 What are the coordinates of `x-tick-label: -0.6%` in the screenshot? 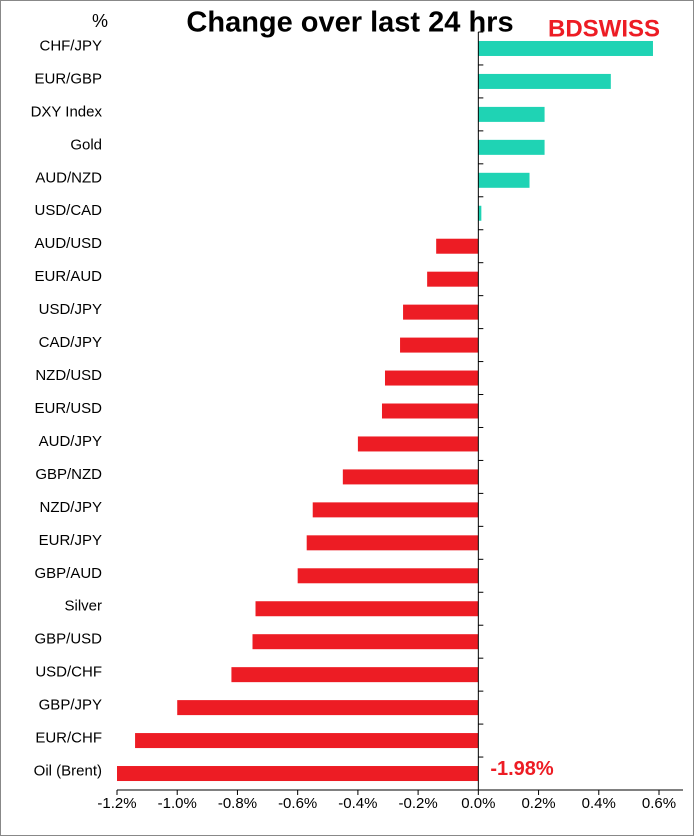 It's located at (297, 803).